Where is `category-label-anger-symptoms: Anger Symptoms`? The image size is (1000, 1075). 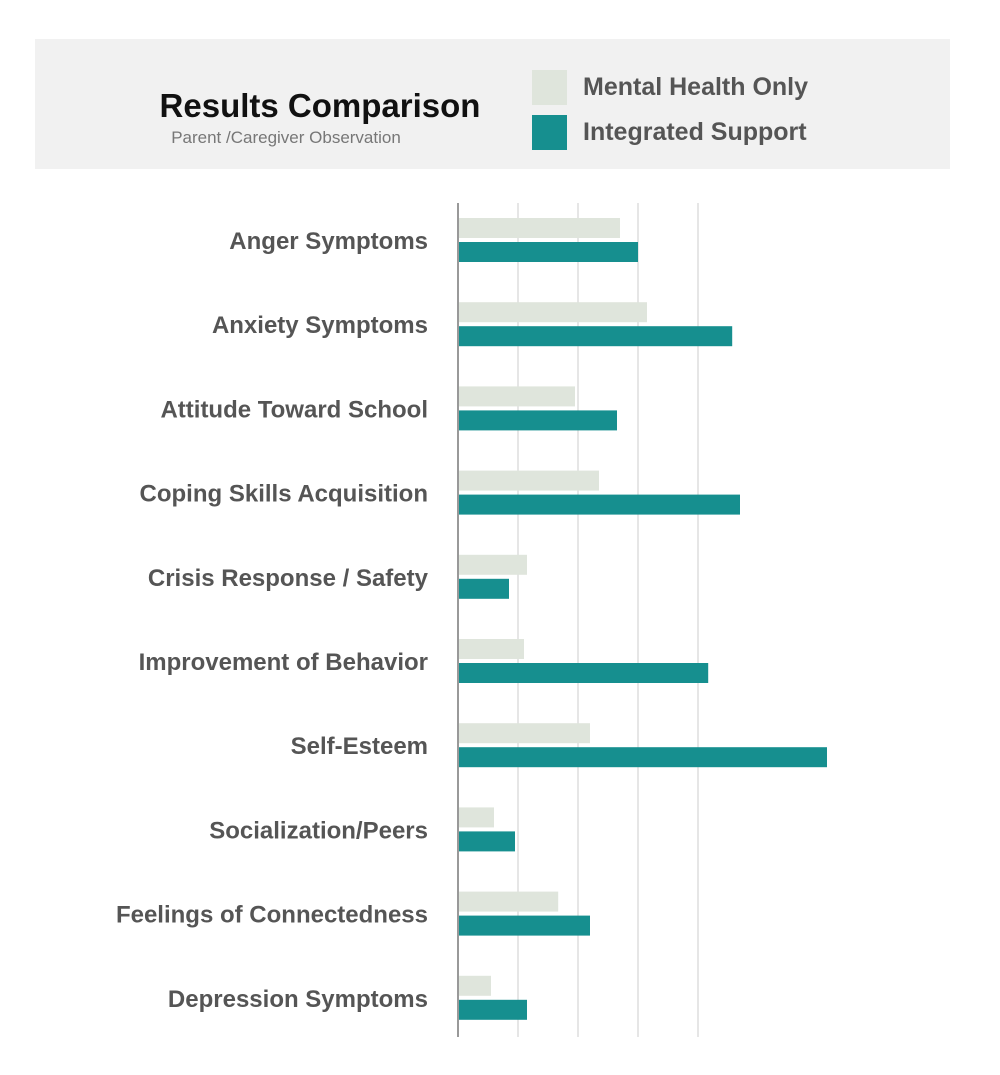
category-label-anger-symptoms: Anger Symptoms is located at coordinates (328, 241).